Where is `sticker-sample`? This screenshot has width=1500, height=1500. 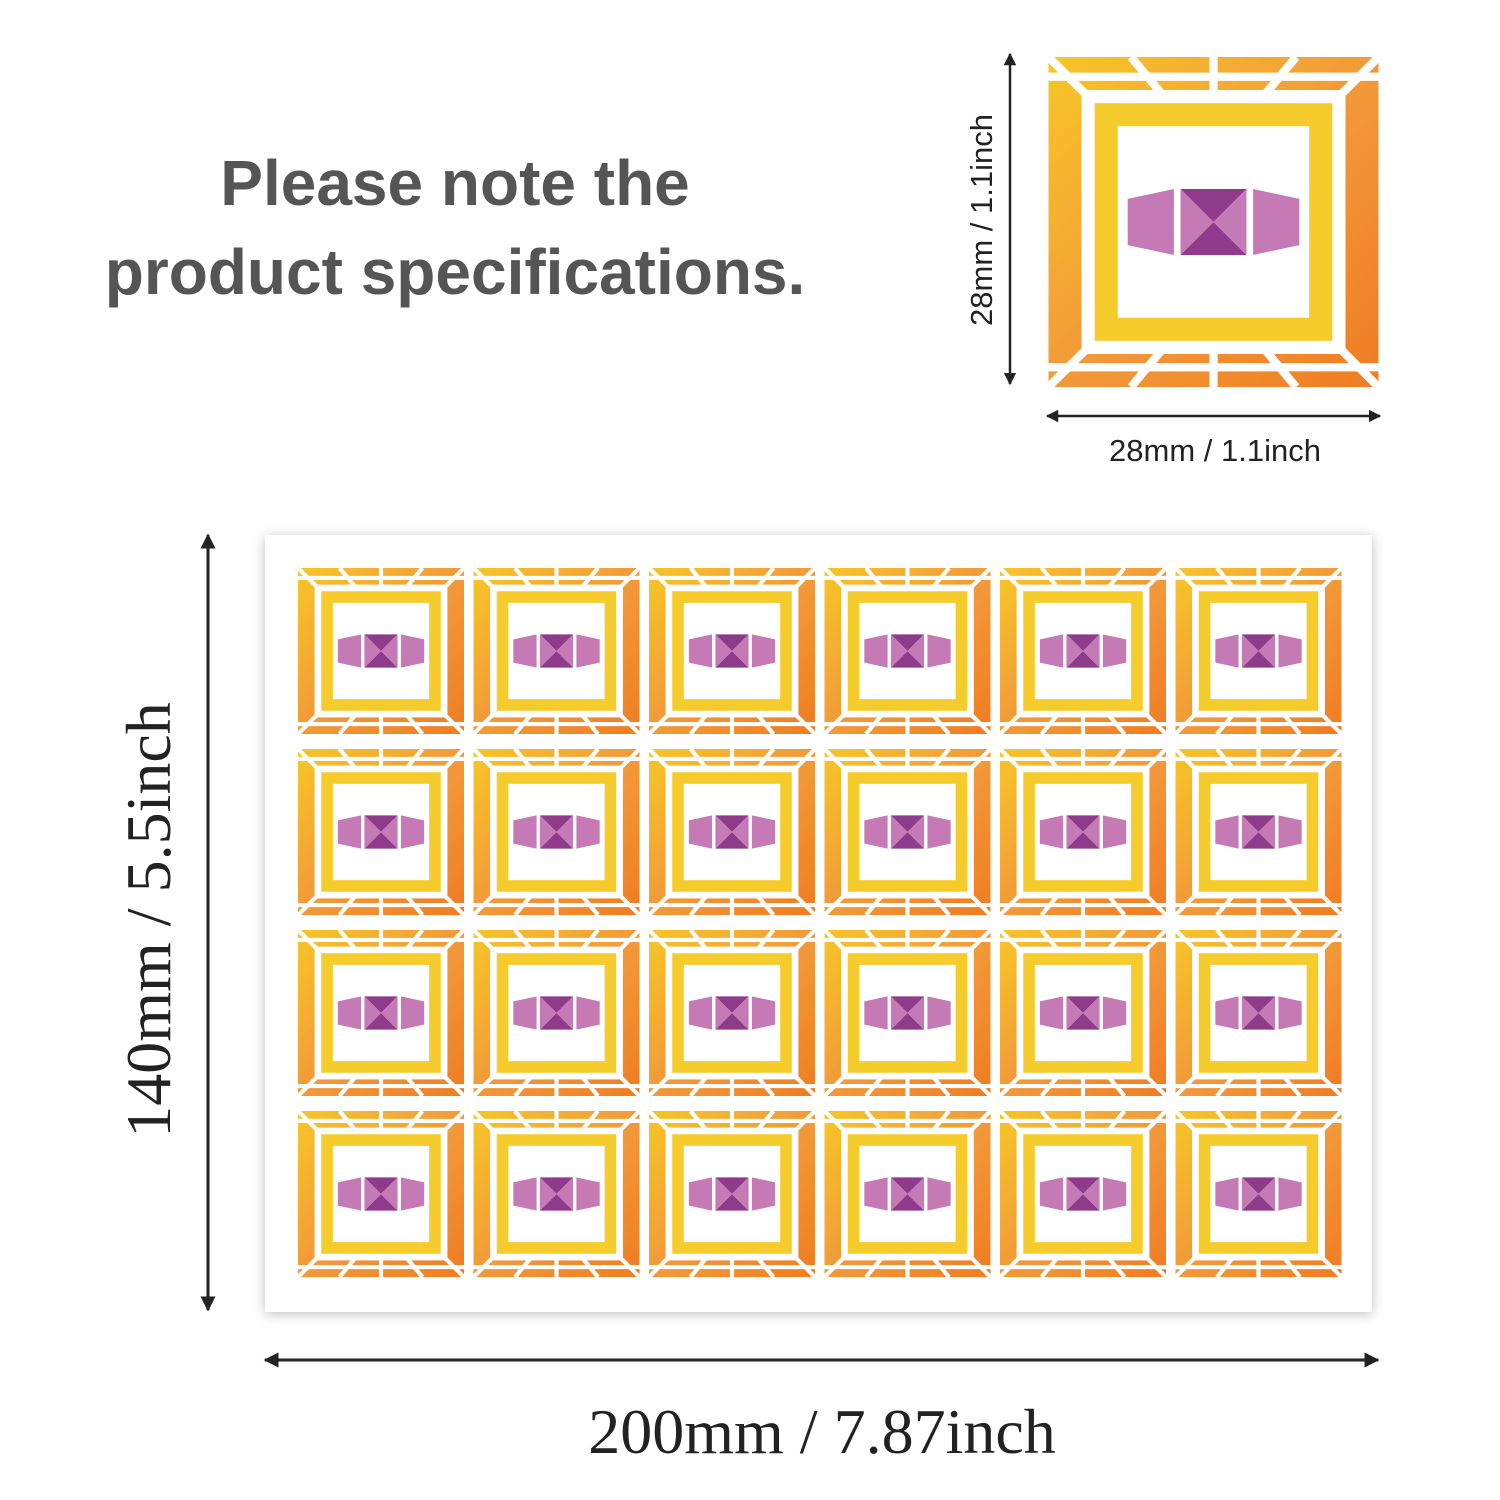 sticker-sample is located at coordinates (1214, 222).